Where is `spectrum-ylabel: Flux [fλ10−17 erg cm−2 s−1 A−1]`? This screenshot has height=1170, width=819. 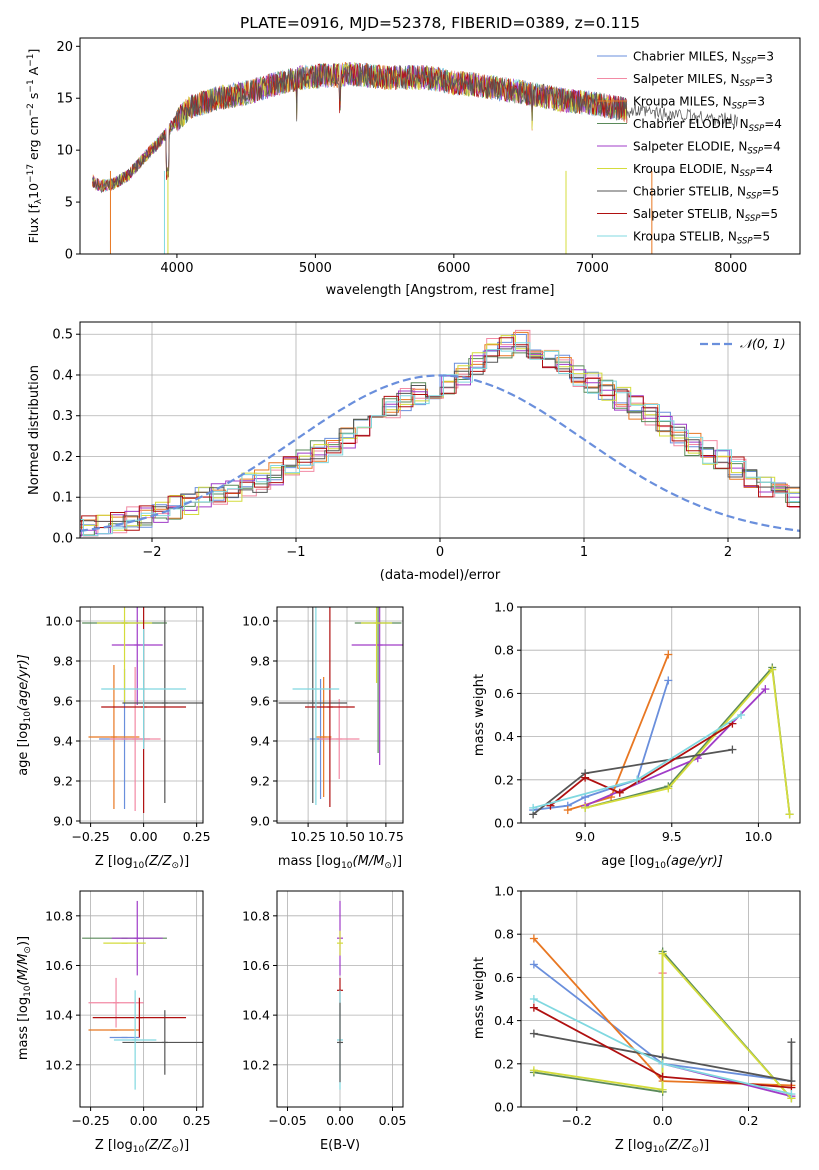 spectrum-ylabel: Flux [fλ10−17 erg cm−2 s−1 A−1] is located at coordinates (35, 146).